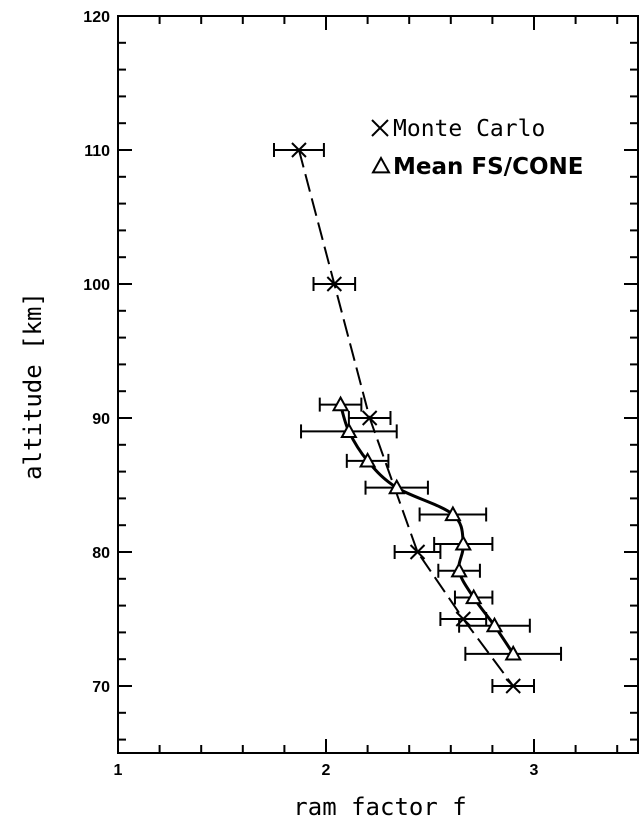  I want to click on legend-monte-carlo-label: Monte Carlo, so click(469, 129).